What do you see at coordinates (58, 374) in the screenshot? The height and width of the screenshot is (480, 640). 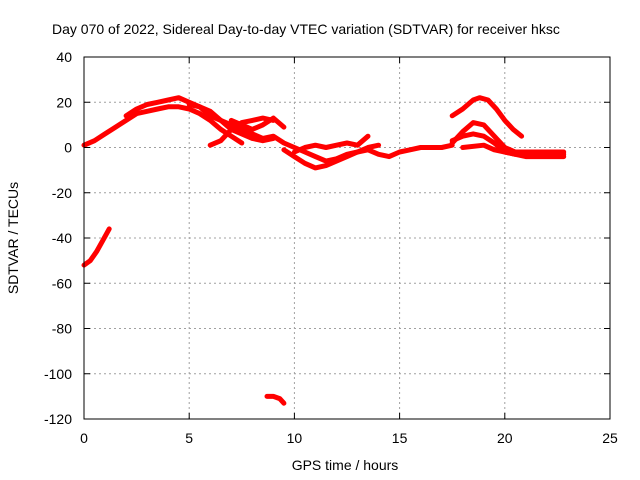 I see `y-tick-label: -100` at bounding box center [58, 374].